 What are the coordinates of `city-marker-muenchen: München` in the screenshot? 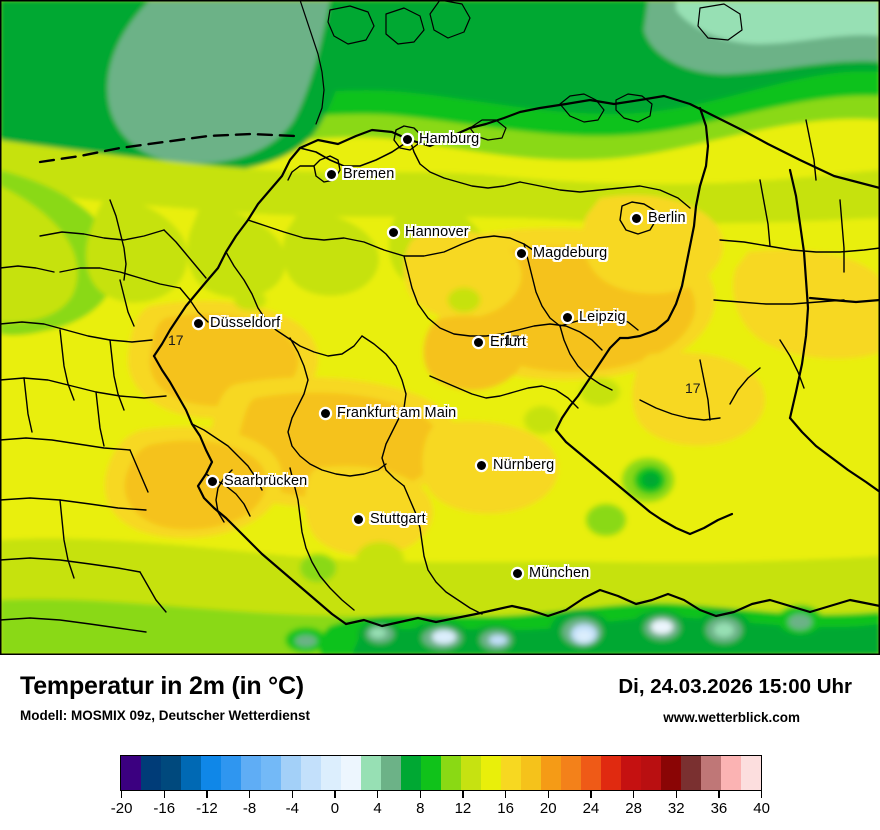 It's located at (551, 573).